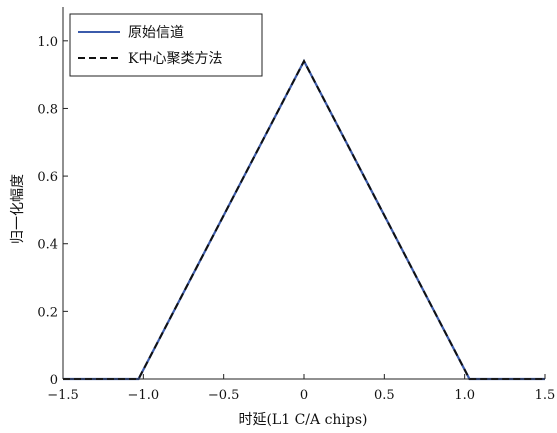  I want to click on legend: 原始信道 K中心聚类方法, so click(166, 45).